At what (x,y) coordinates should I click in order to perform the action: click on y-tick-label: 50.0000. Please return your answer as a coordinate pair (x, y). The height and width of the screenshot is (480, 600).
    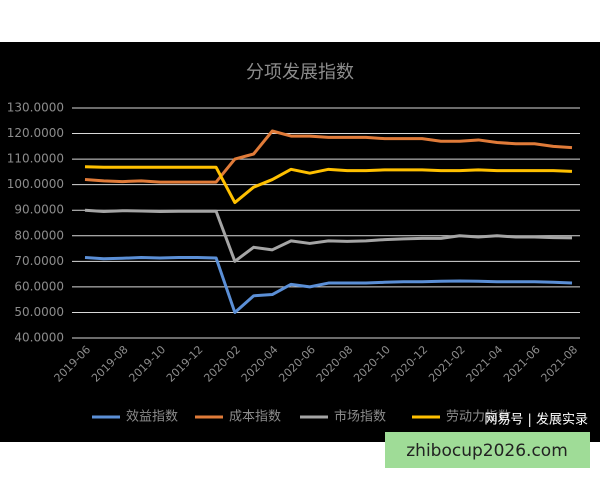
    Looking at the image, I should click on (39, 312).